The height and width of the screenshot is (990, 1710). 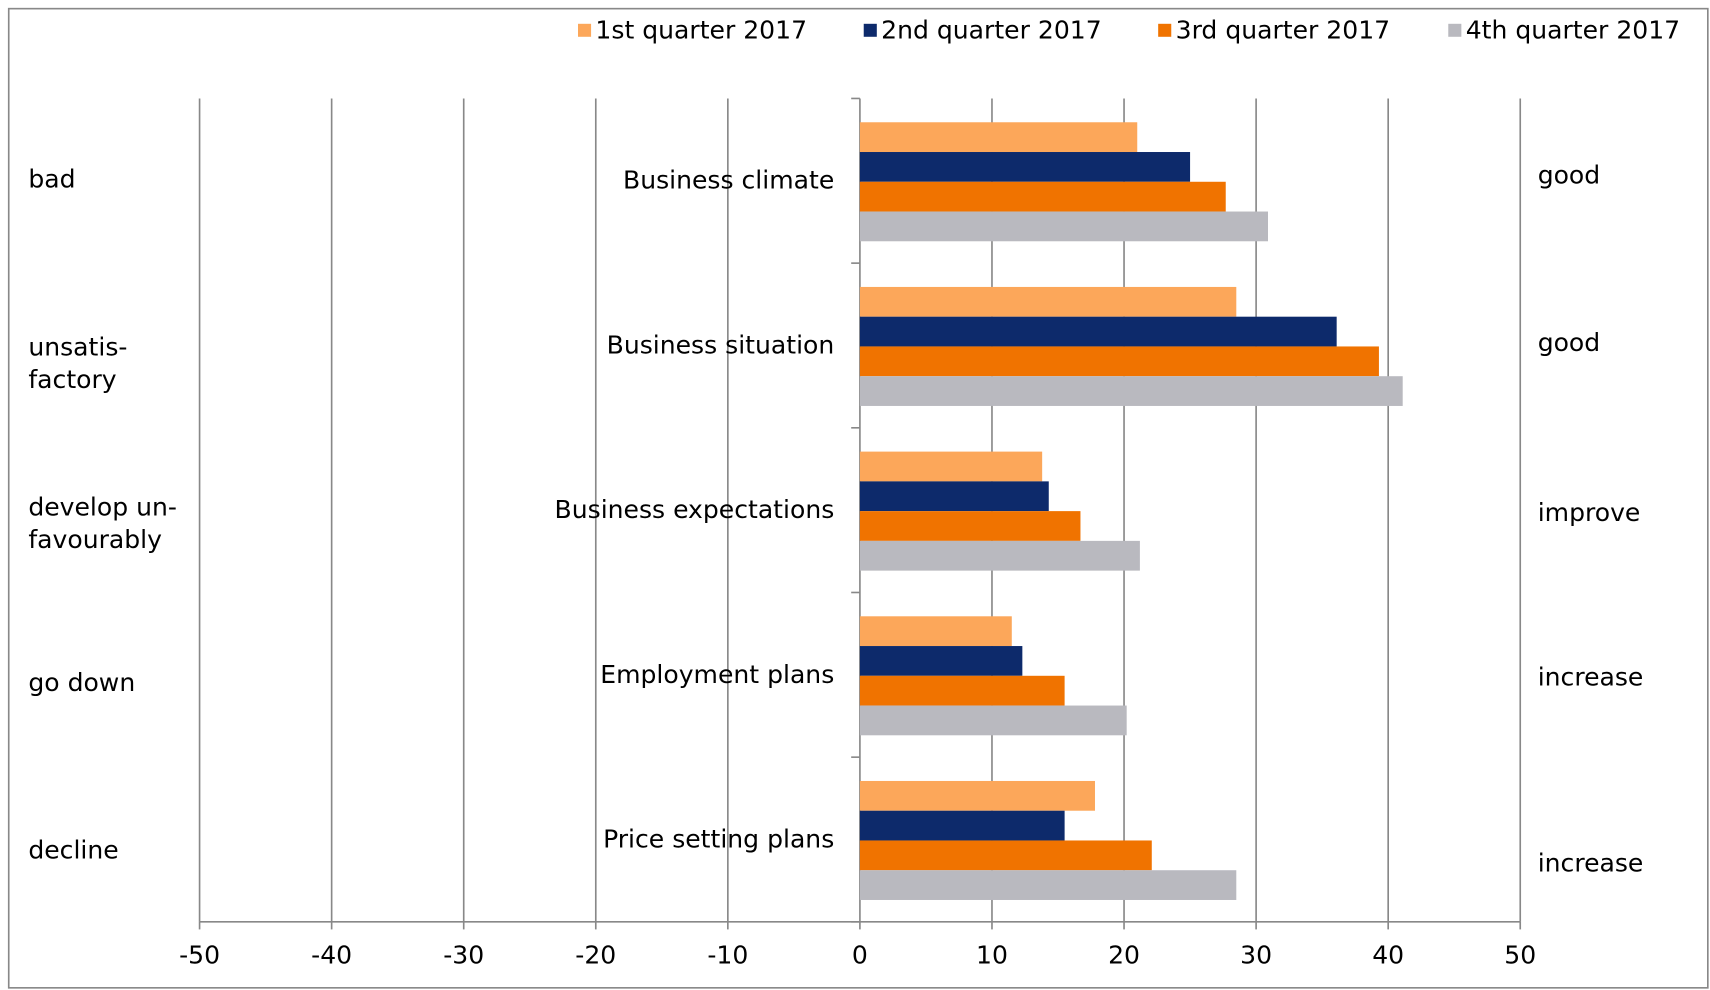 I want to click on category-label: Business expectations, so click(x=695, y=509).